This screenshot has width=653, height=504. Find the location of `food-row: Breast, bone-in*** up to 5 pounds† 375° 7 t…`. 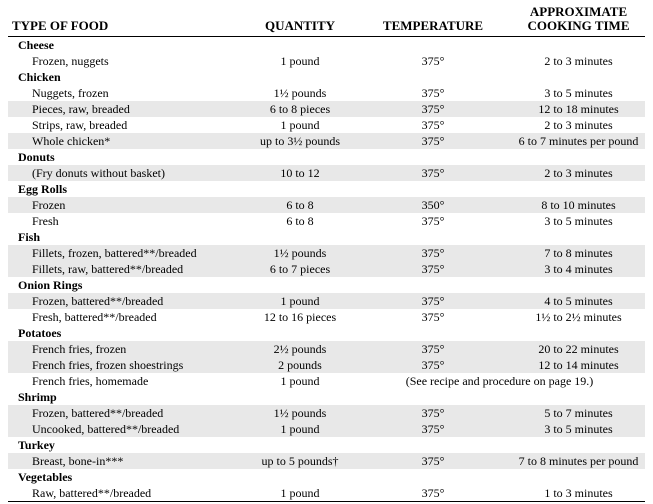

food-row: Breast, bone-in*** up to 5 pounds† 375° 7 t… is located at coordinates (326, 461).